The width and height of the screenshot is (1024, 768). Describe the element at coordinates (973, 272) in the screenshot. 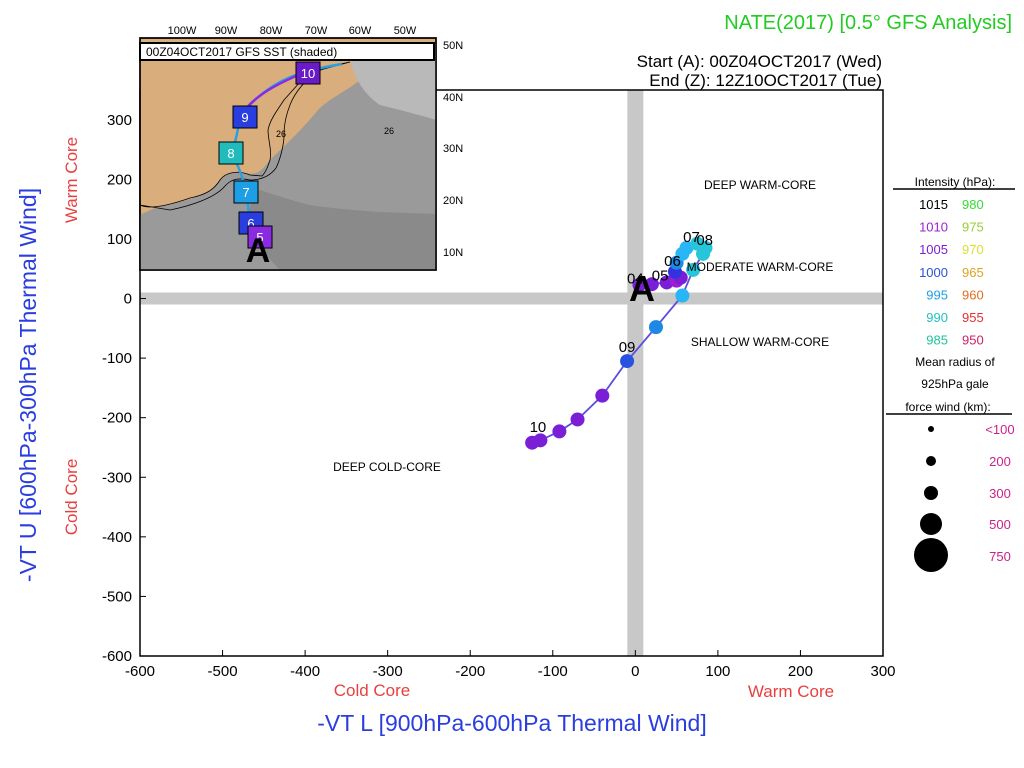

I see `intensity-label-right: 965` at that location.